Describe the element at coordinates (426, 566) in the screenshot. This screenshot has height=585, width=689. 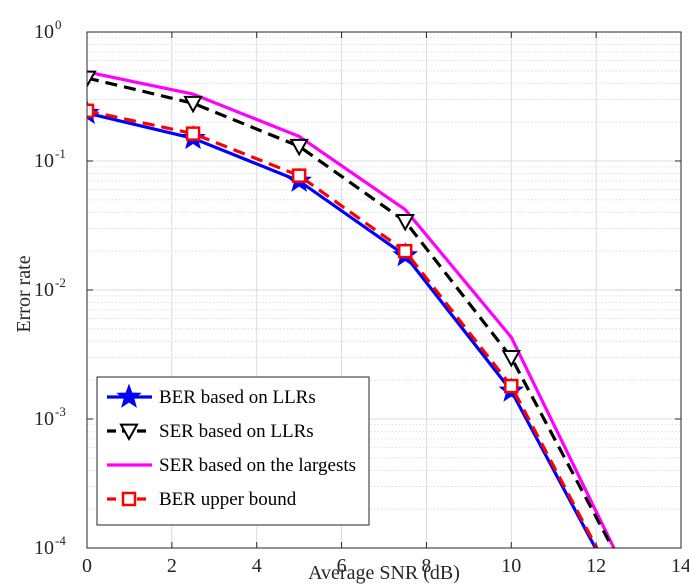
I see `x-tick-label: 8` at that location.